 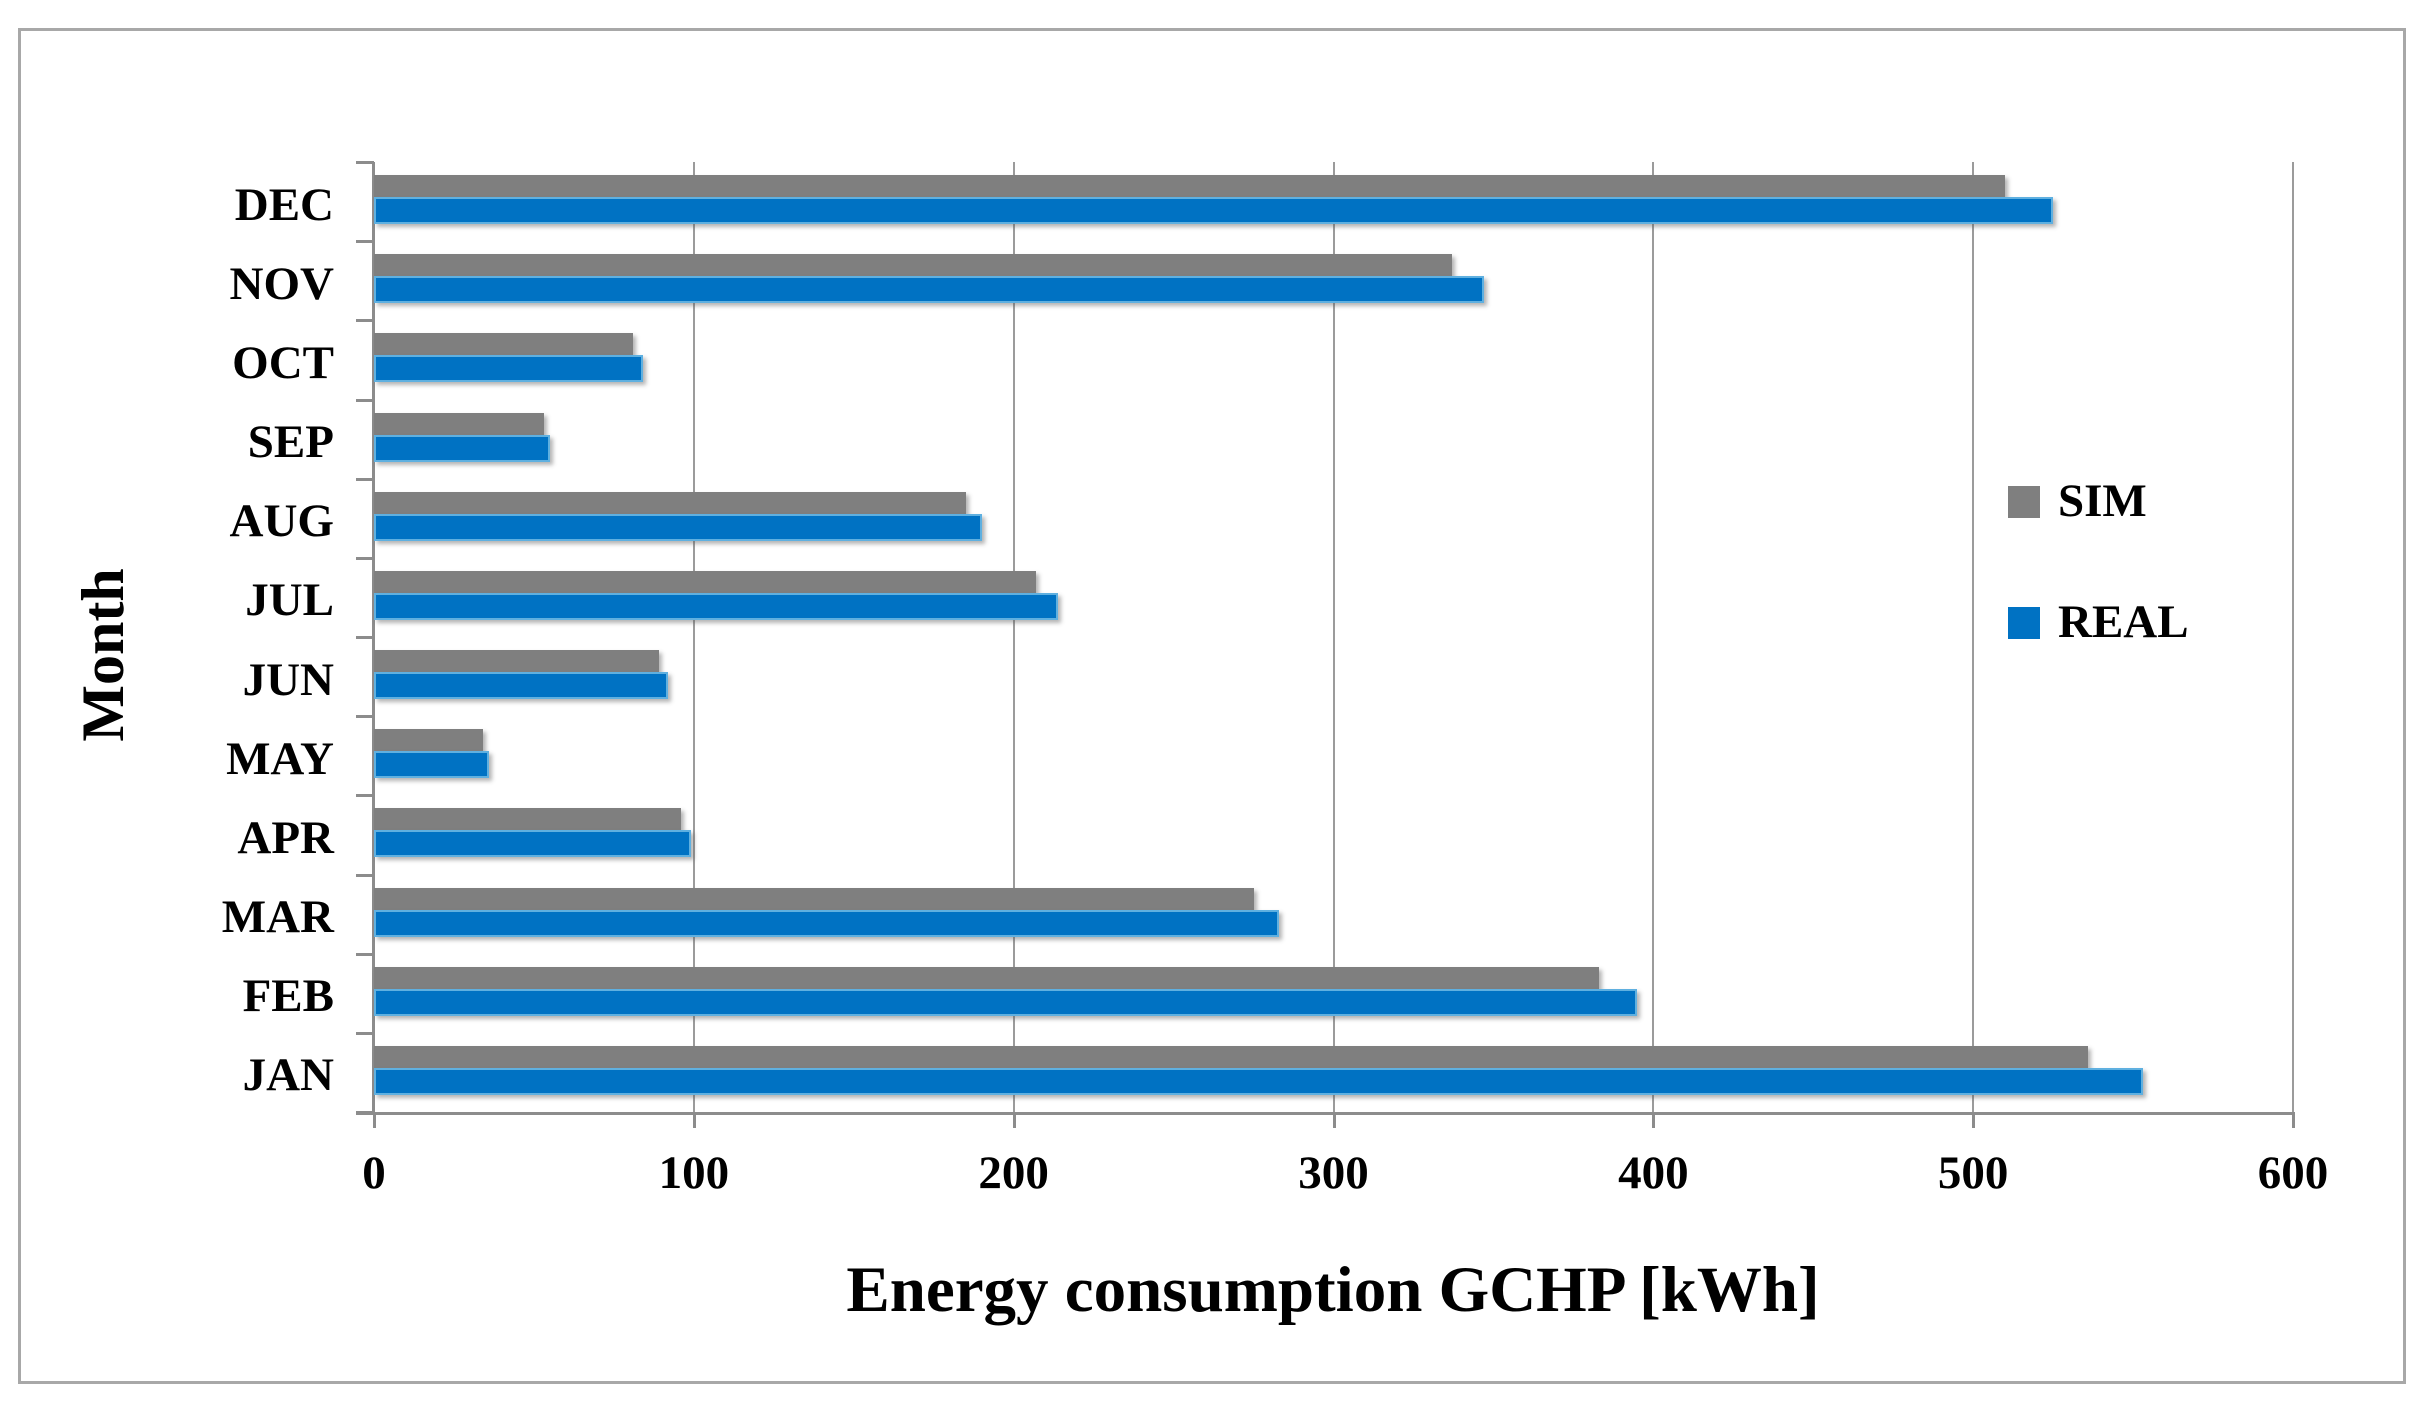 What do you see at coordinates (281, 283) in the screenshot?
I see `category-label-nov: NOV` at bounding box center [281, 283].